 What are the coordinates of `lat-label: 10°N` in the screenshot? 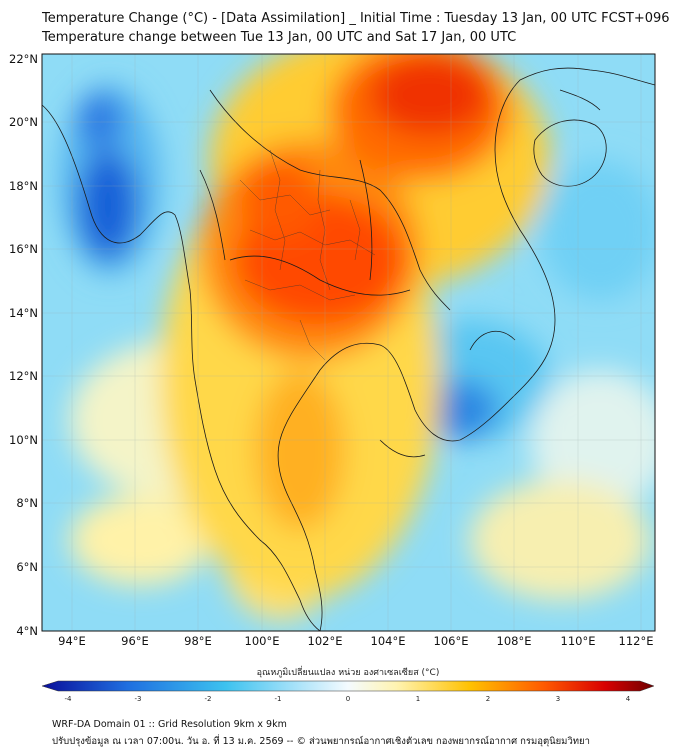 It's located at (23, 440).